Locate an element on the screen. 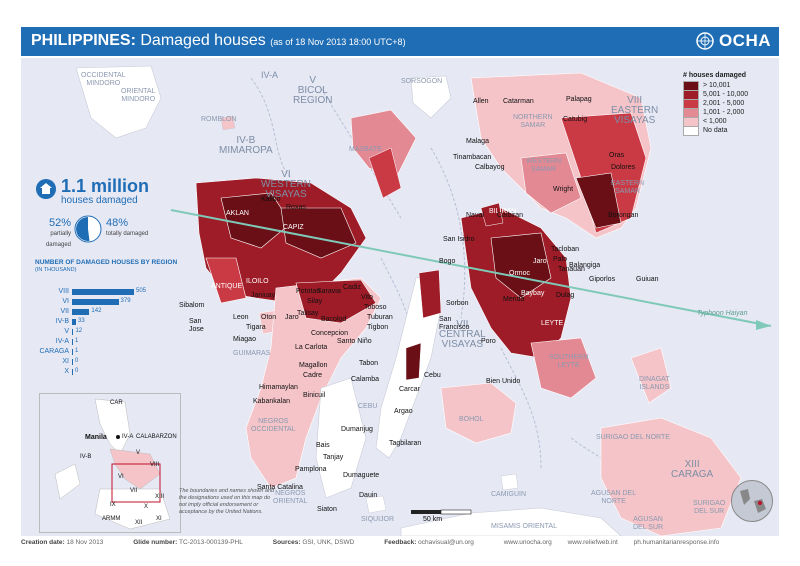  province-iloilo: ILOILO is located at coordinates (257, 281).